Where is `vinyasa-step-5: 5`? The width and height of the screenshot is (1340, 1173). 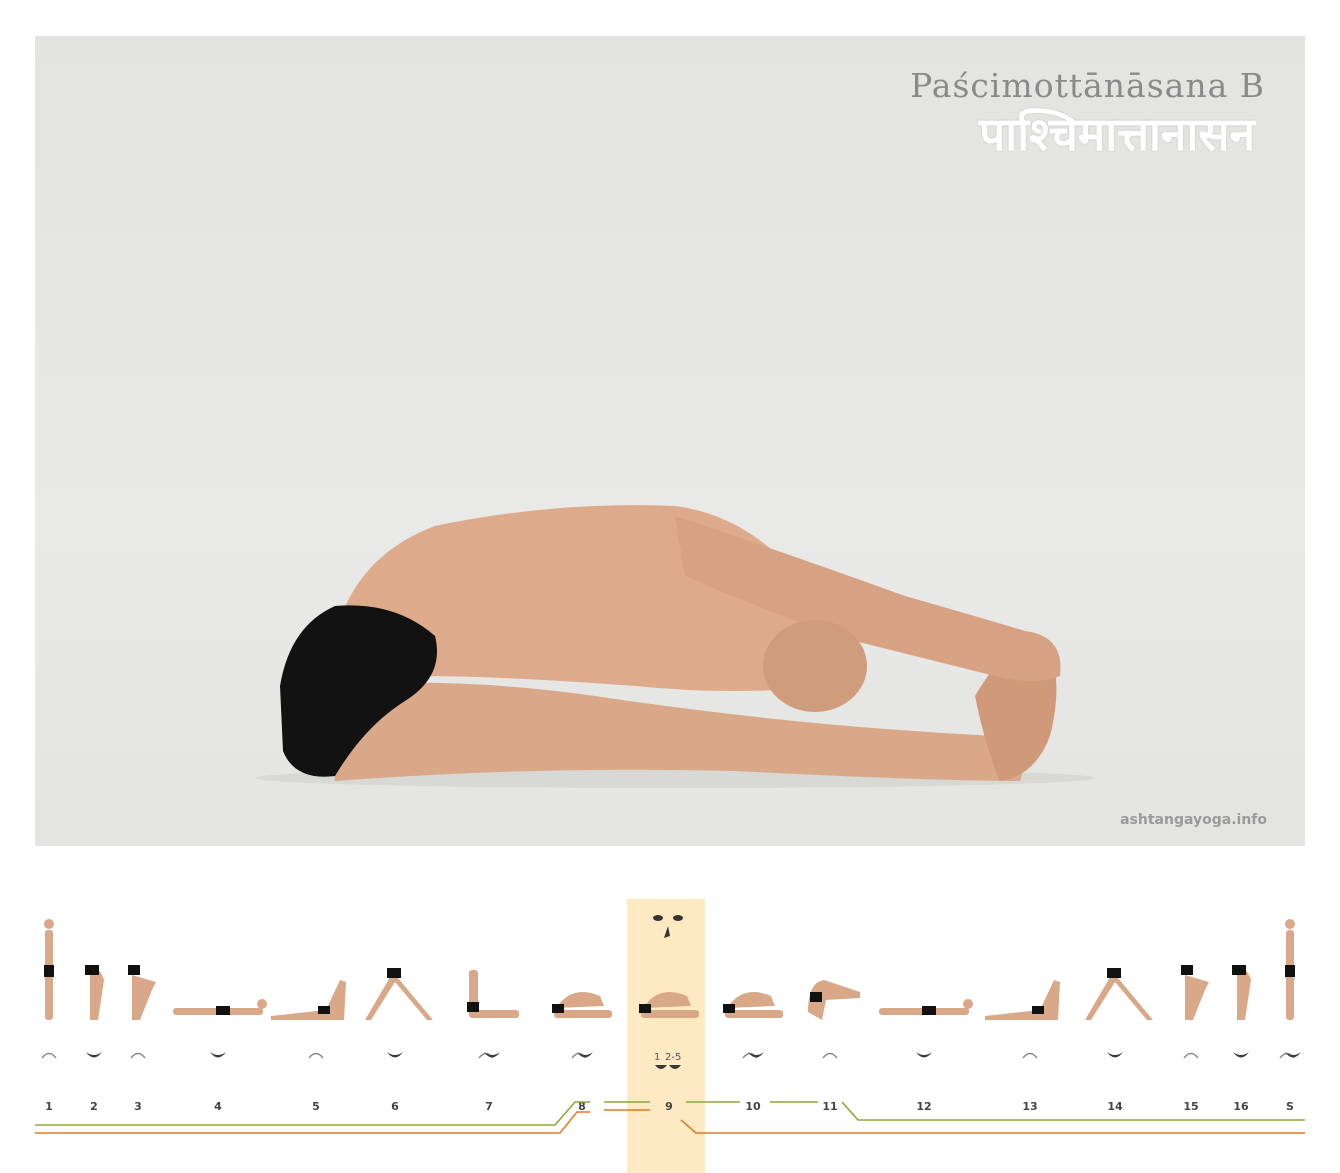
vinyasa-step-5: 5 is located at coordinates (308, 1046).